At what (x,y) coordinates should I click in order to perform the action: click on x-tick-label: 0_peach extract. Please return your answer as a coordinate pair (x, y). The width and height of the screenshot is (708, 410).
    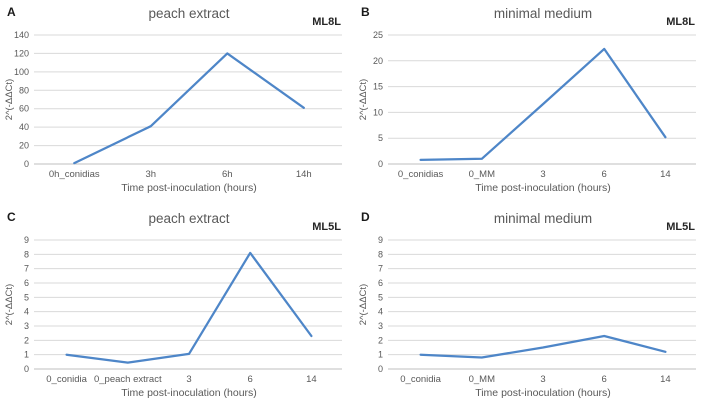
    Looking at the image, I should click on (128, 379).